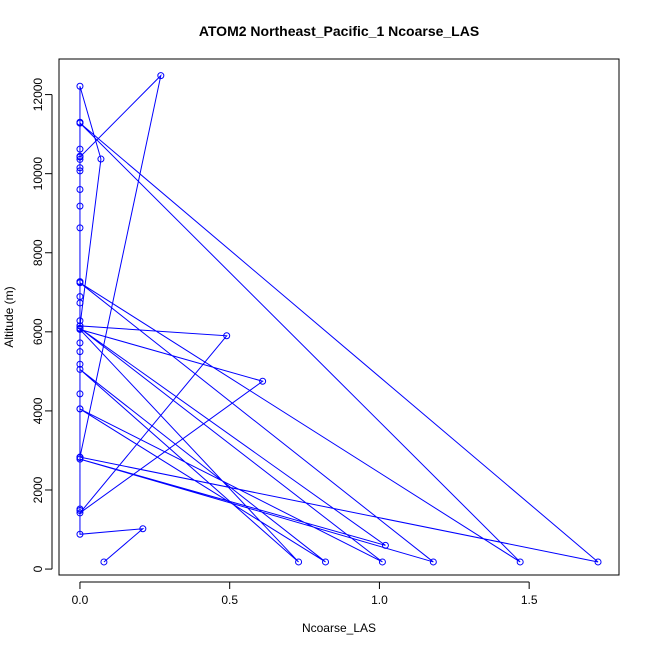 Image resolution: width=650 pixels, height=650 pixels. Describe the element at coordinates (305, 594) in the screenshot. I see `x-axis: 0.0 0.5 1.0 1.5` at that location.